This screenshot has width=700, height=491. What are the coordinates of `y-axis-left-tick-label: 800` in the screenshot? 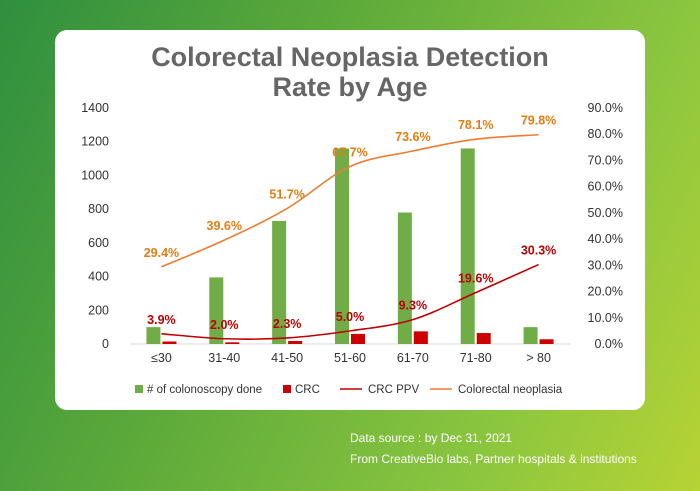 It's located at (98, 209).